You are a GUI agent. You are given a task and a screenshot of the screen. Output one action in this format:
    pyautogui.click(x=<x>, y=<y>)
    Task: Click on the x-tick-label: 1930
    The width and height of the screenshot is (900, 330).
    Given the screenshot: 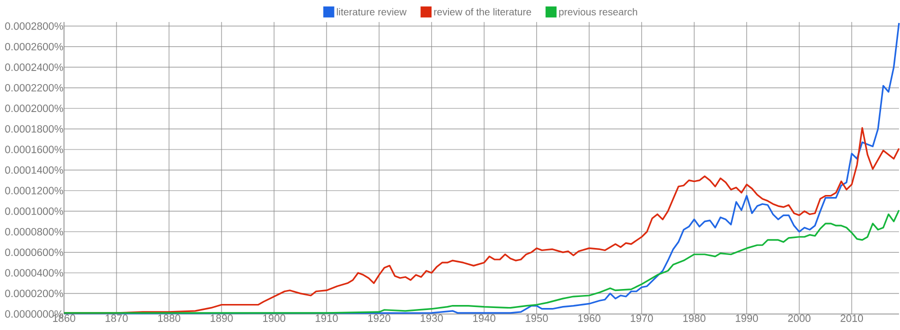 What is the action you would take?
    pyautogui.click(x=431, y=318)
    